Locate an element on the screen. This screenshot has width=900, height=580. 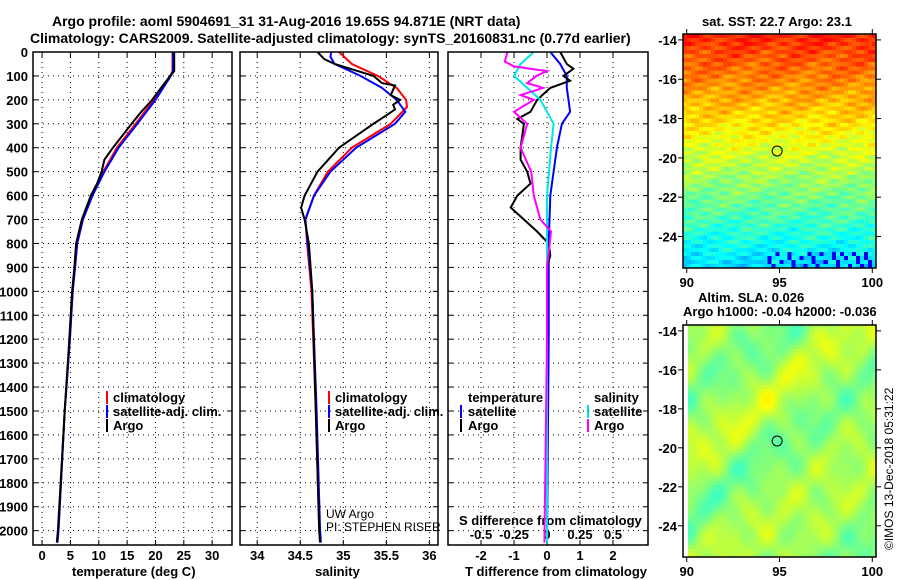
s-diff-tick-label: 0.25 is located at coordinates (579, 534).